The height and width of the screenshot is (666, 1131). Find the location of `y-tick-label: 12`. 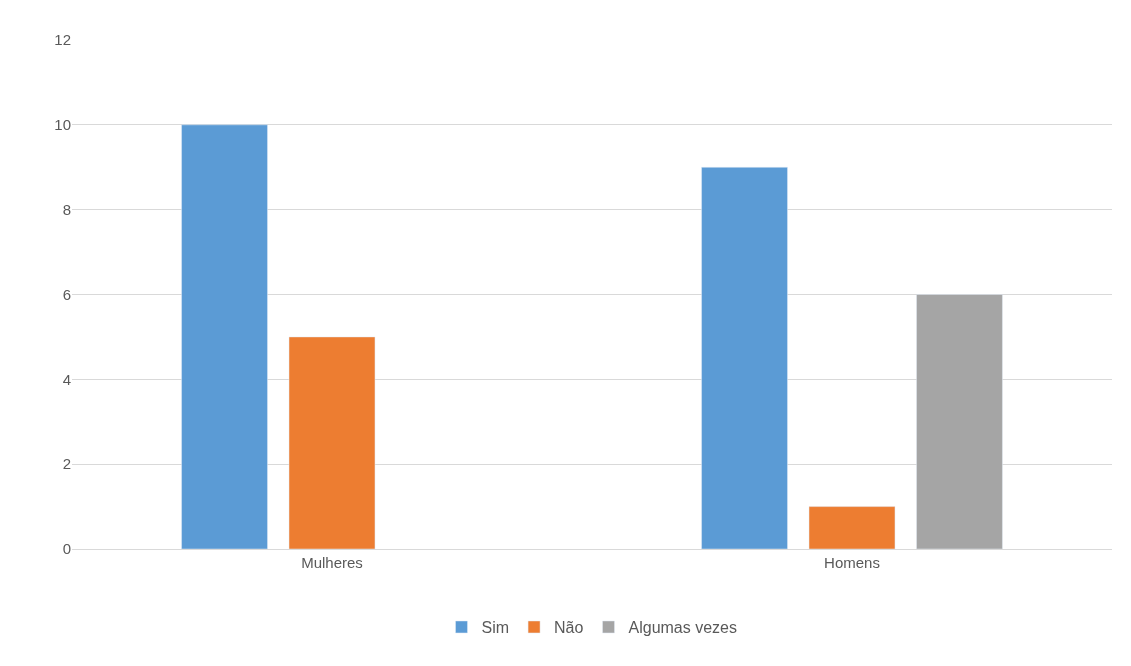

y-tick-label: 12 is located at coordinates (62, 40).